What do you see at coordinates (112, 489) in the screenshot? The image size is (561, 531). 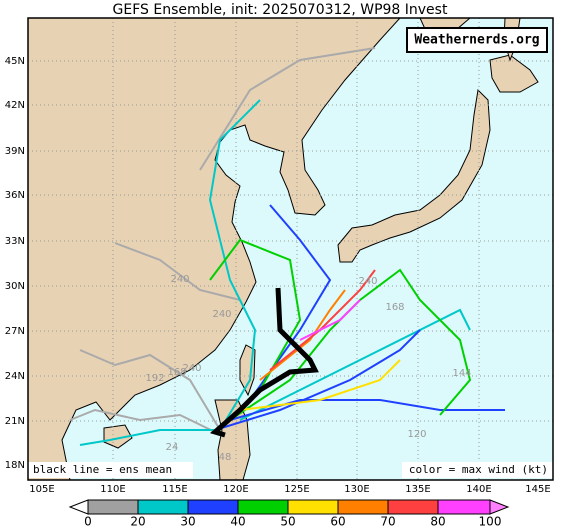 I see `lon-label: 110E` at bounding box center [112, 489].